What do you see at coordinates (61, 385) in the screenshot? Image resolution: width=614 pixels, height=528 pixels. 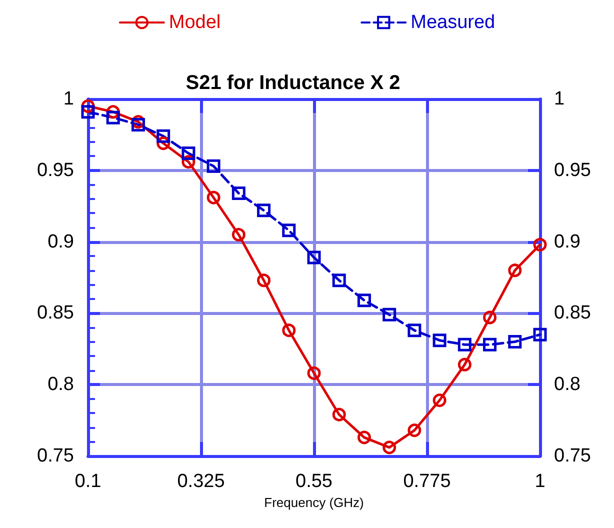 I see `y-tick-label: 0.8` at bounding box center [61, 385].